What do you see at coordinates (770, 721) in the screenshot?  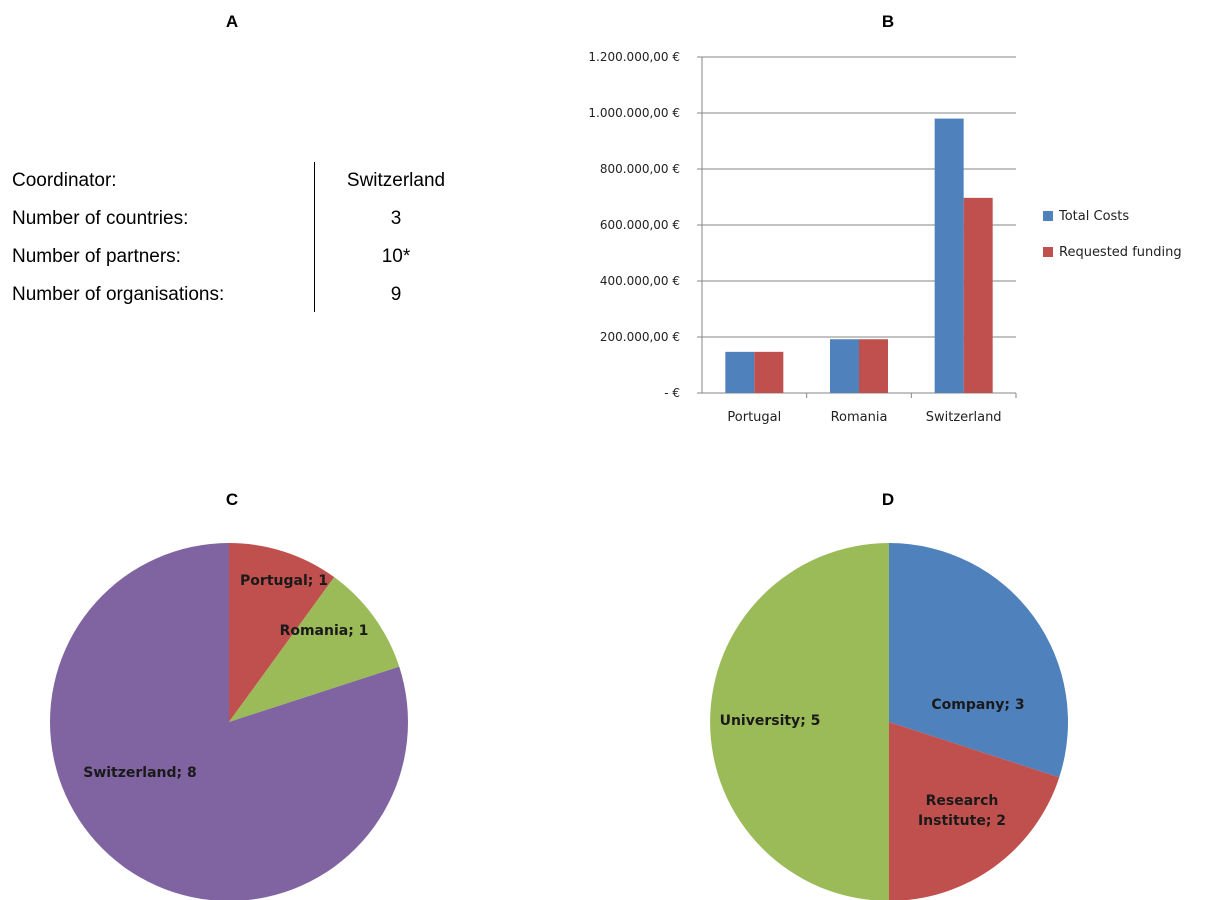 I see `pie-slice-label: University; 5` at bounding box center [770, 721].